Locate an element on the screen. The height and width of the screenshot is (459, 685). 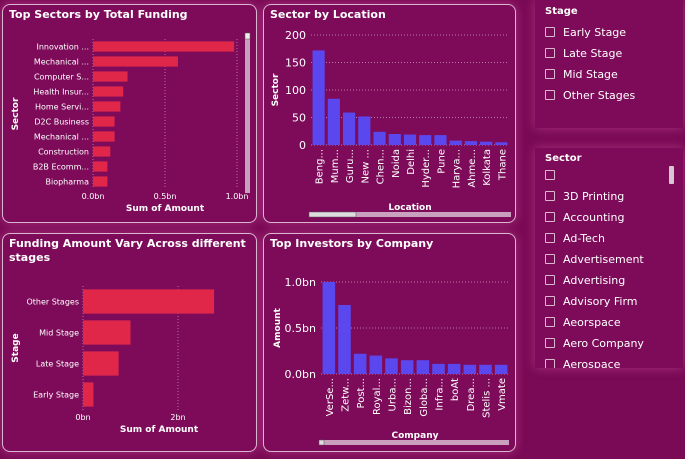
sector-item: Advisory Firm is located at coordinates (591, 301).